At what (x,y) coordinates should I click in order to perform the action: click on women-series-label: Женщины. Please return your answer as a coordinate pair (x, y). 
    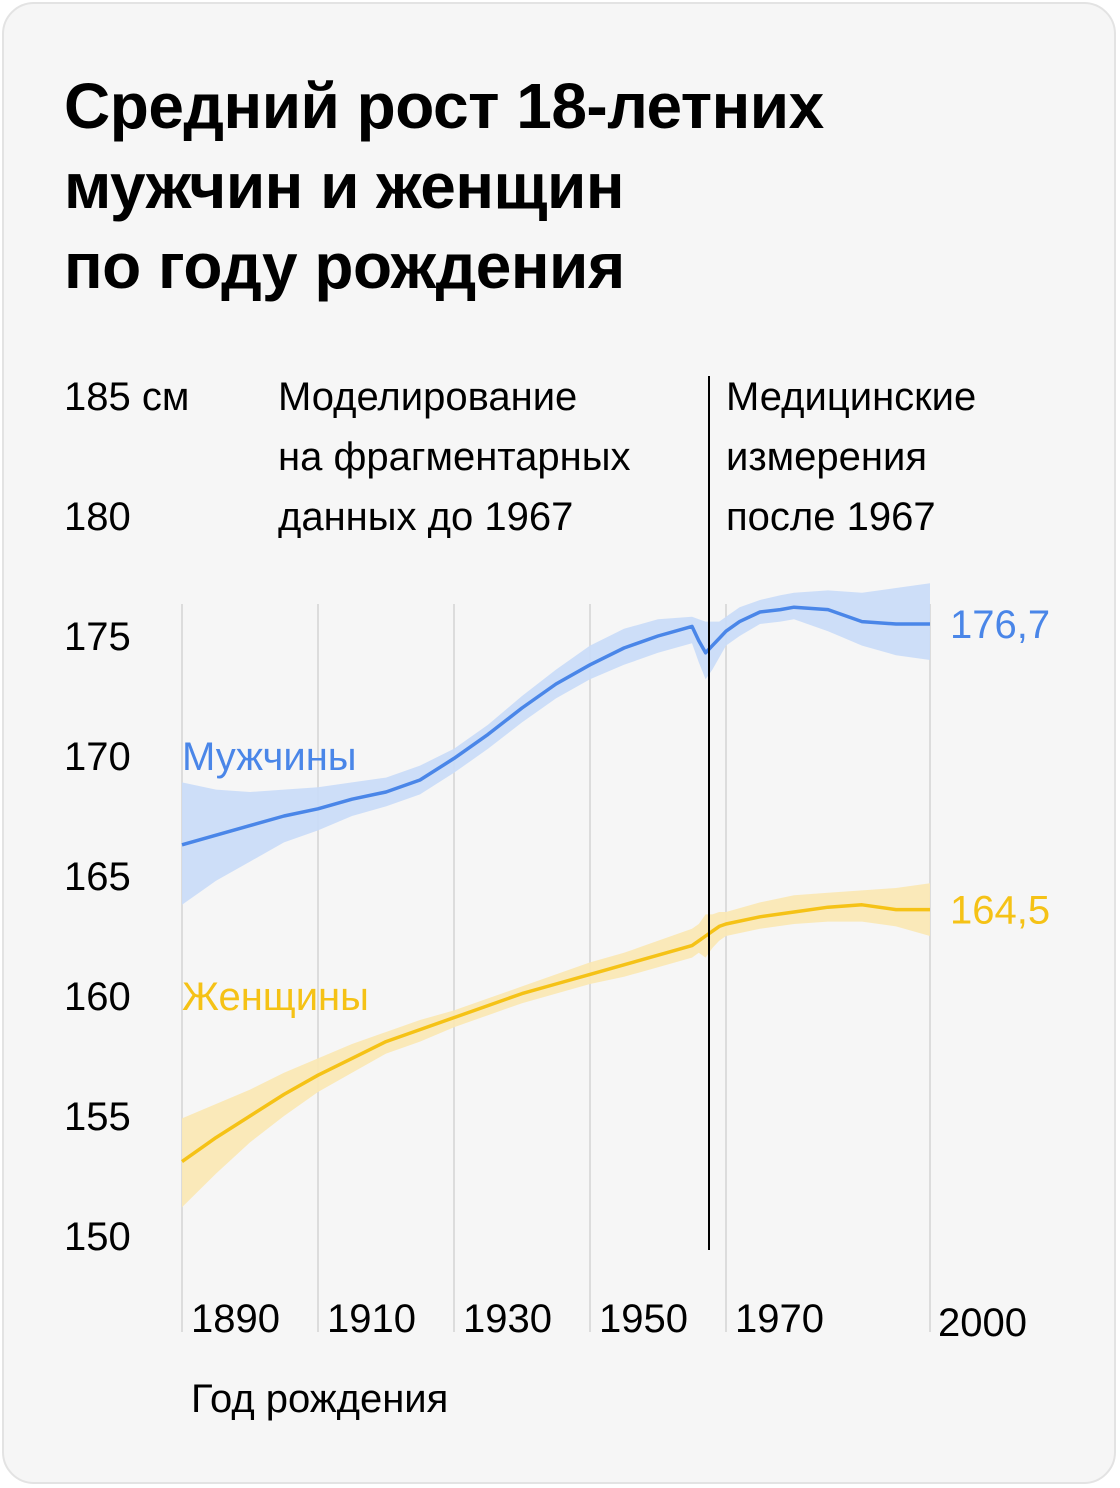
    Looking at the image, I should click on (275, 997).